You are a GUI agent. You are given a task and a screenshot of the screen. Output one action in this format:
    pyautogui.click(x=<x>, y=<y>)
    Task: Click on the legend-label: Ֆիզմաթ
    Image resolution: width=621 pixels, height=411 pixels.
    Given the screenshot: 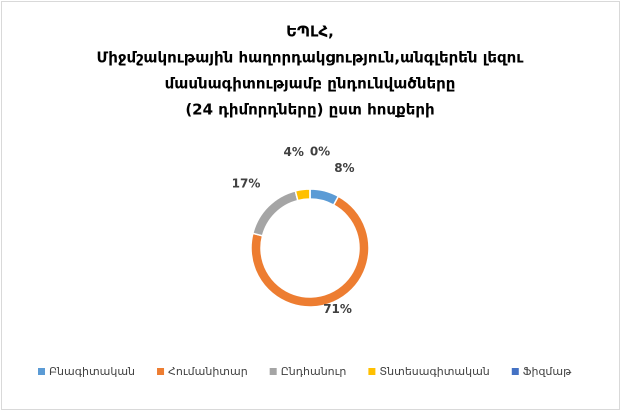 What is the action you would take?
    pyautogui.click(x=547, y=371)
    